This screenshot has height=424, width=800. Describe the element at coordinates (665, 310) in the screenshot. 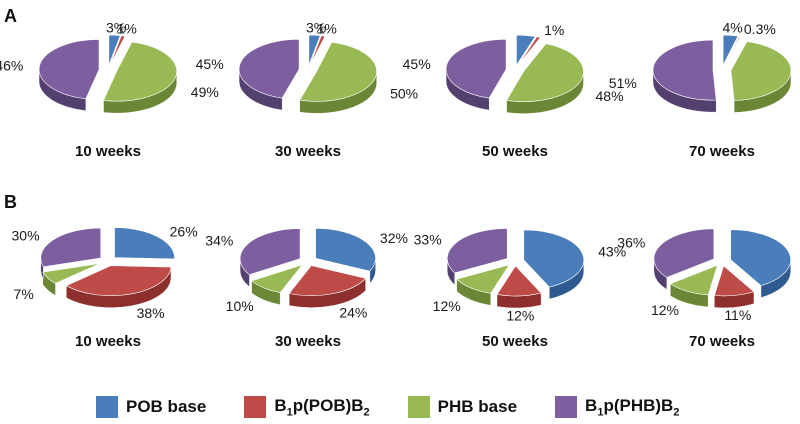

I see `panel-b-pie-4-label-2: 12%` at that location.